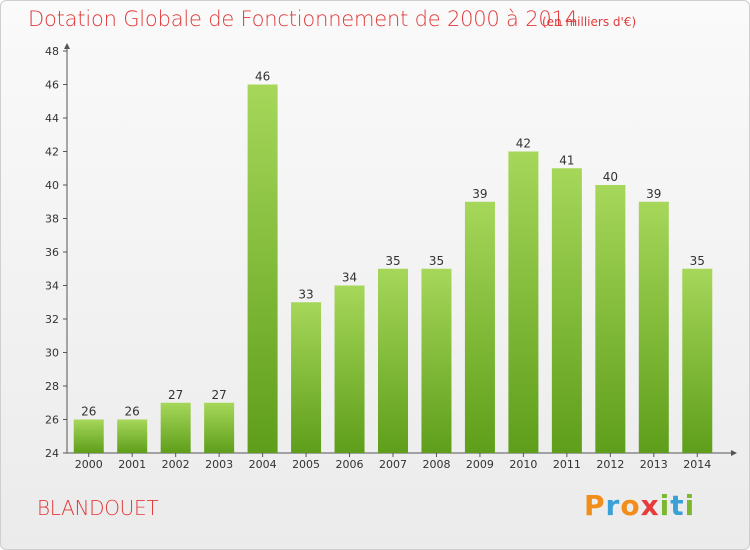 The image size is (750, 550). What do you see at coordinates (630, 505) in the screenshot?
I see `logo-letter: o` at bounding box center [630, 505].